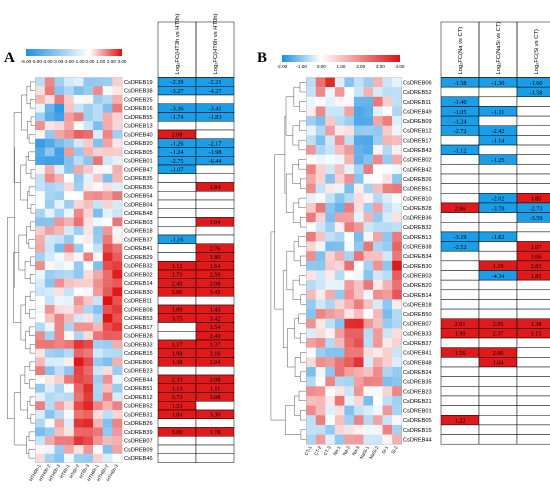 The image size is (550, 496). Describe the element at coordinates (356, 451) in the screenshot. I see `column-label: Na-3` at that location.